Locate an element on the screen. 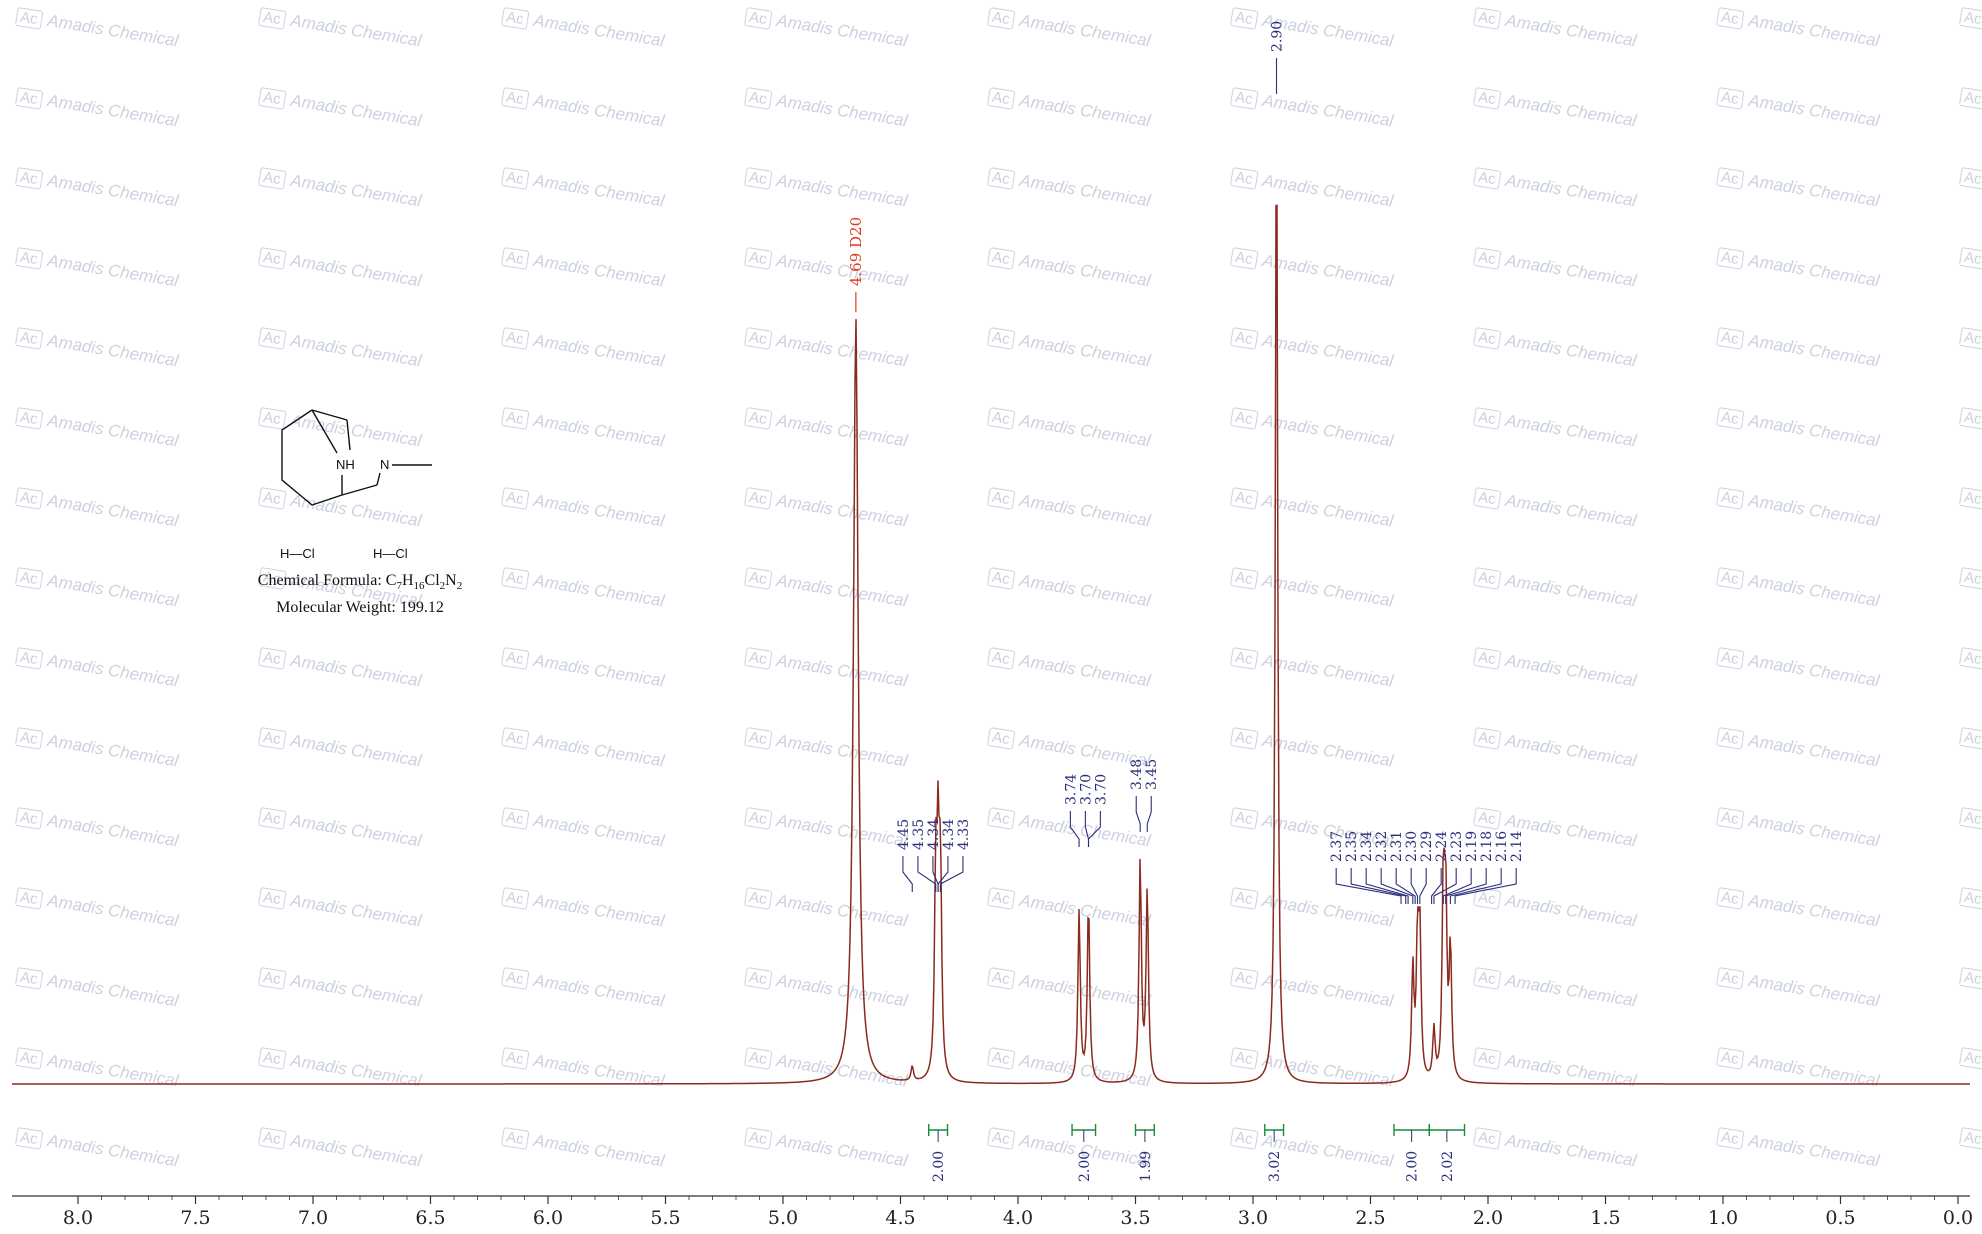  peak-label: 4.33 is located at coordinates (964, 834).